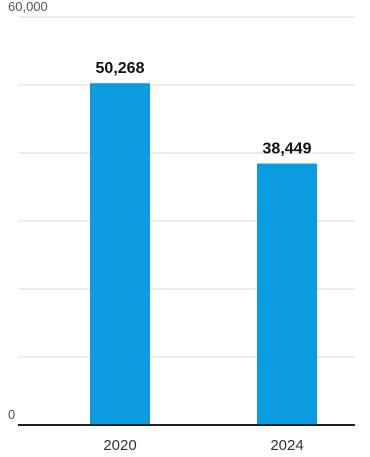 This screenshot has height=457, width=370. Describe the element at coordinates (287, 149) in the screenshot. I see `data-label: 38,449` at that location.